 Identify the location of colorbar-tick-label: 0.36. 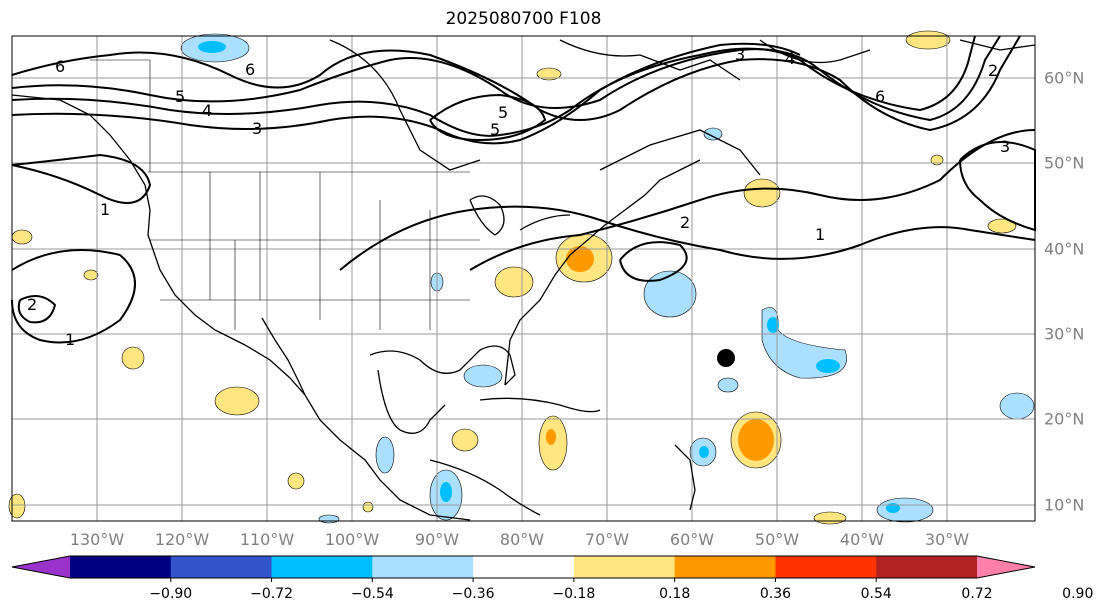
(775, 594).